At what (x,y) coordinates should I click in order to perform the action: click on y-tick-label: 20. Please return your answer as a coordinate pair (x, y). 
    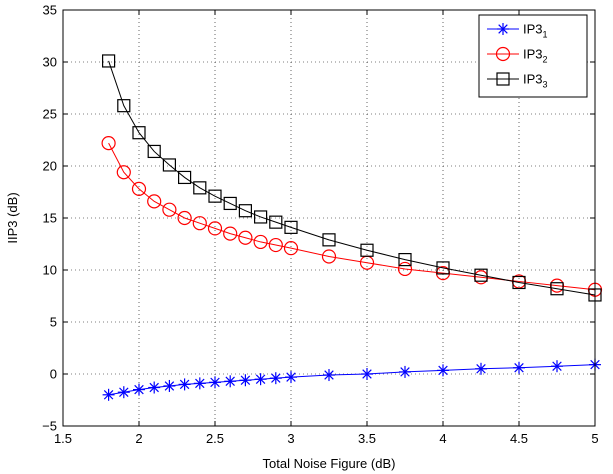
    Looking at the image, I should click on (50, 166).